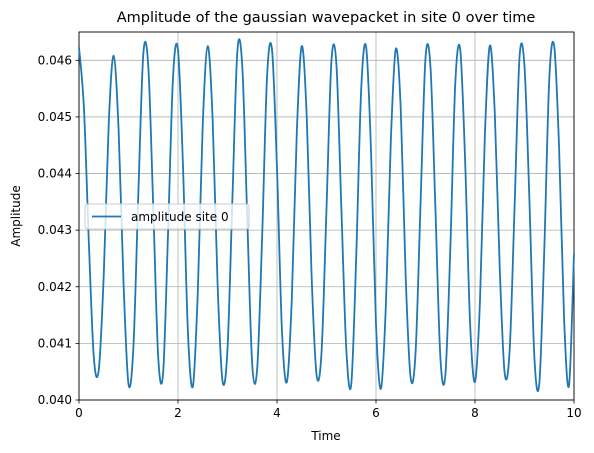  Describe the element at coordinates (277, 413) in the screenshot. I see `x-tick-label: 4` at that location.